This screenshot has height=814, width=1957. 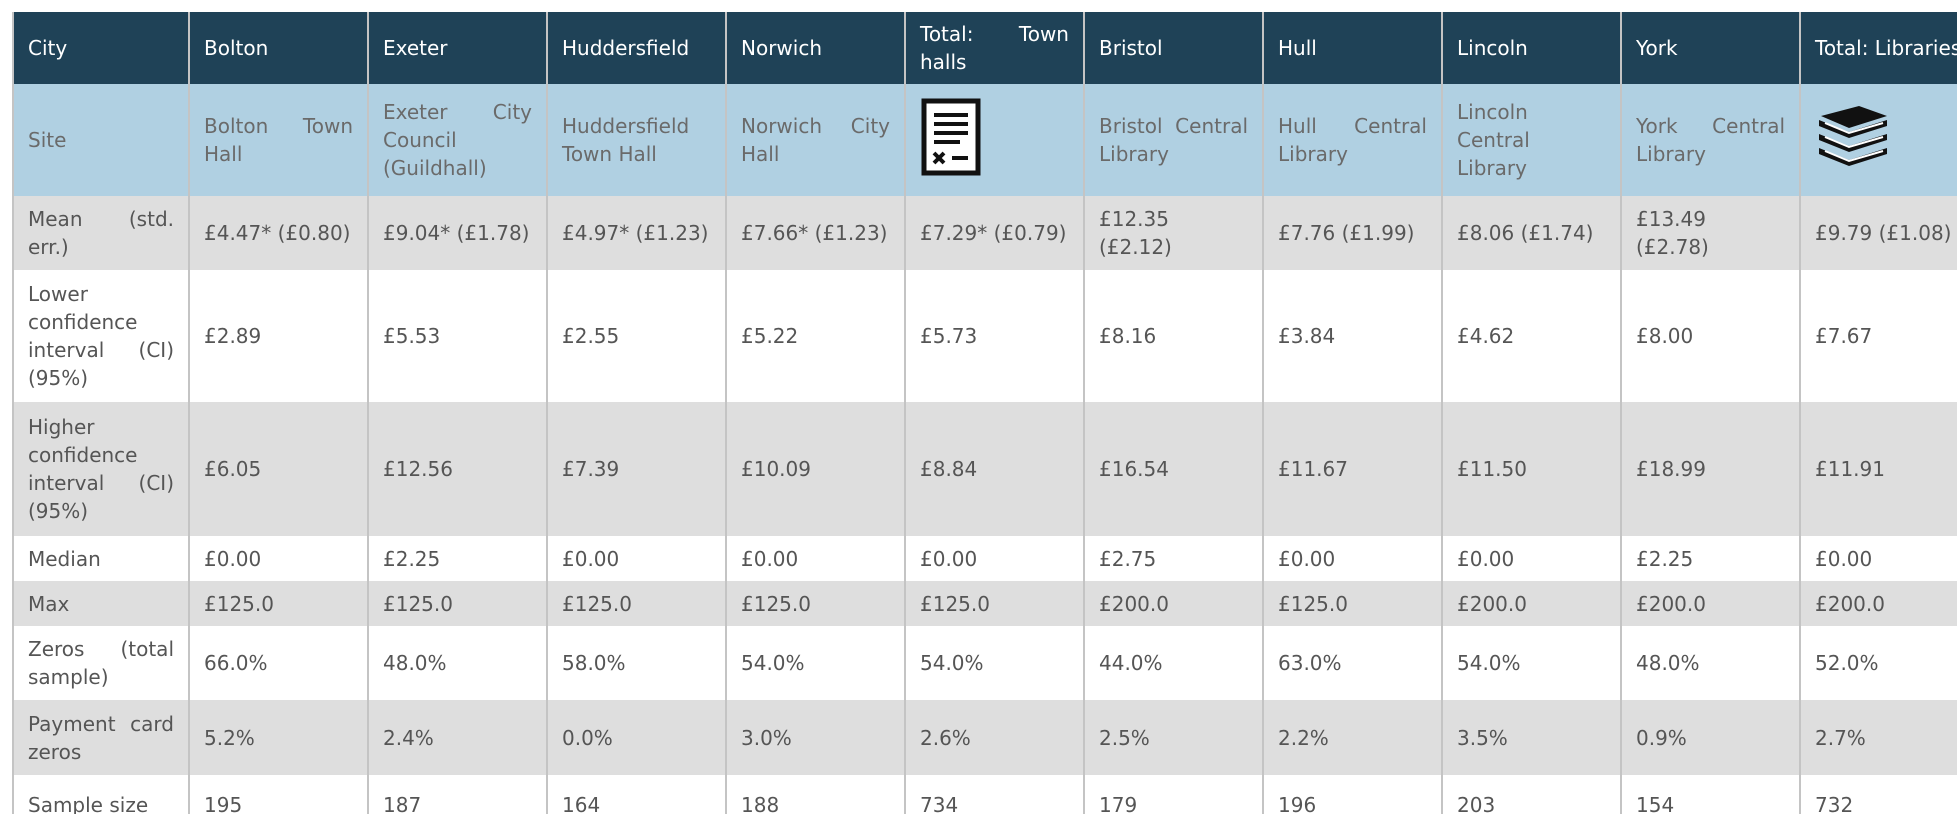 What do you see at coordinates (457, 469) in the screenshot?
I see `table-cell: £12.56` at bounding box center [457, 469].